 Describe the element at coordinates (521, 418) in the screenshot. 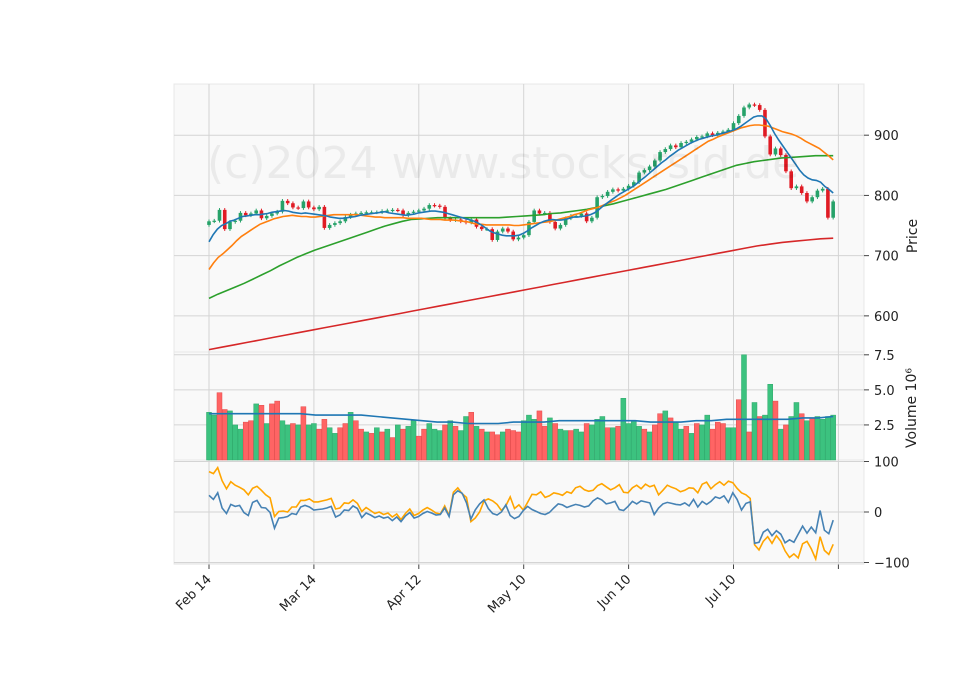

I see `volume-ma-line` at that location.